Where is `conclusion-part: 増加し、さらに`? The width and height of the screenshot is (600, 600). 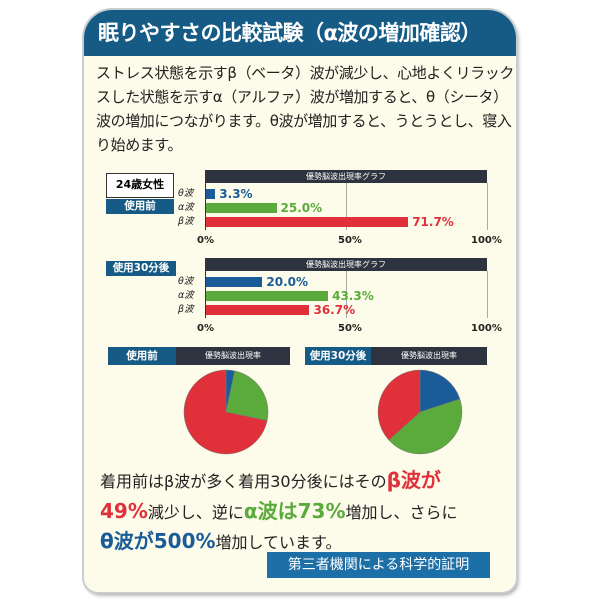
conclusion-part: 増加し、さらに is located at coordinates (401, 512).